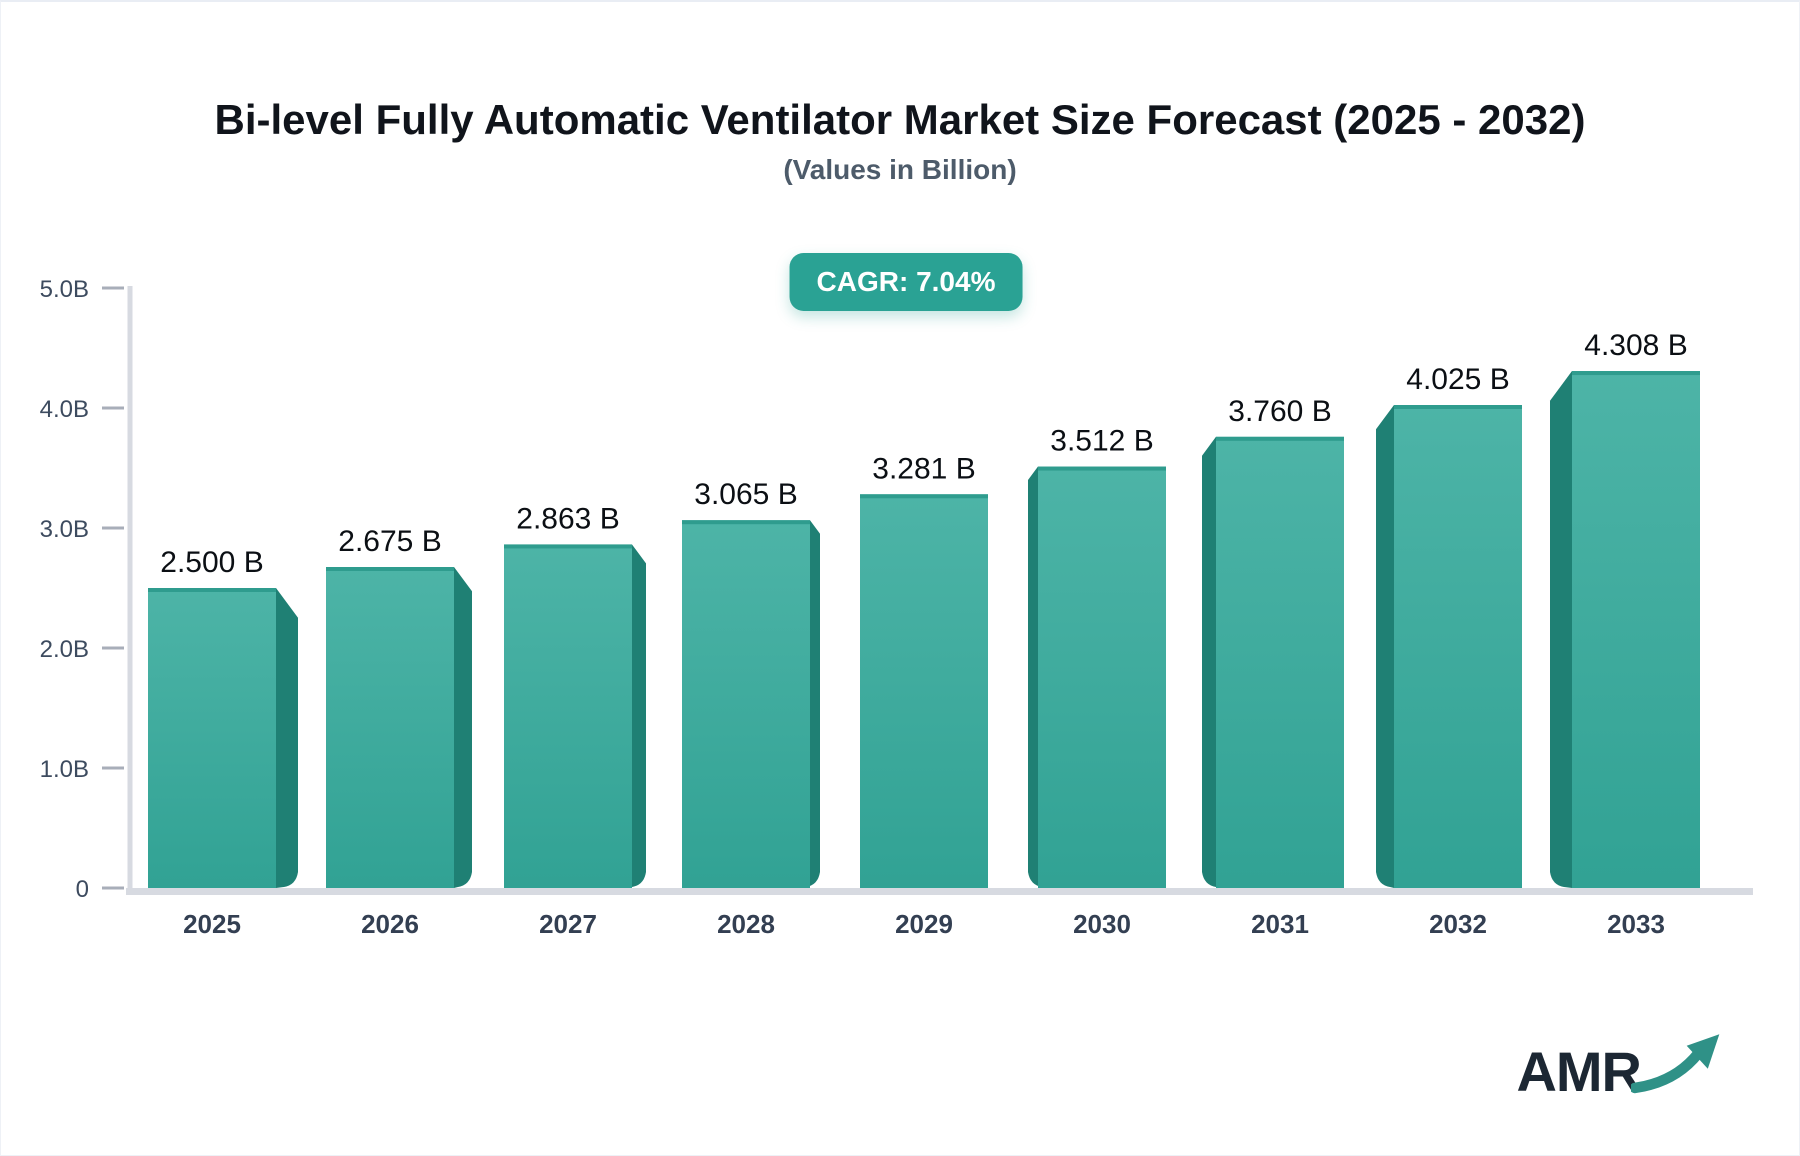 The width and height of the screenshot is (1800, 1156). I want to click on page-subtitle: (Values in Billion), so click(900, 169).